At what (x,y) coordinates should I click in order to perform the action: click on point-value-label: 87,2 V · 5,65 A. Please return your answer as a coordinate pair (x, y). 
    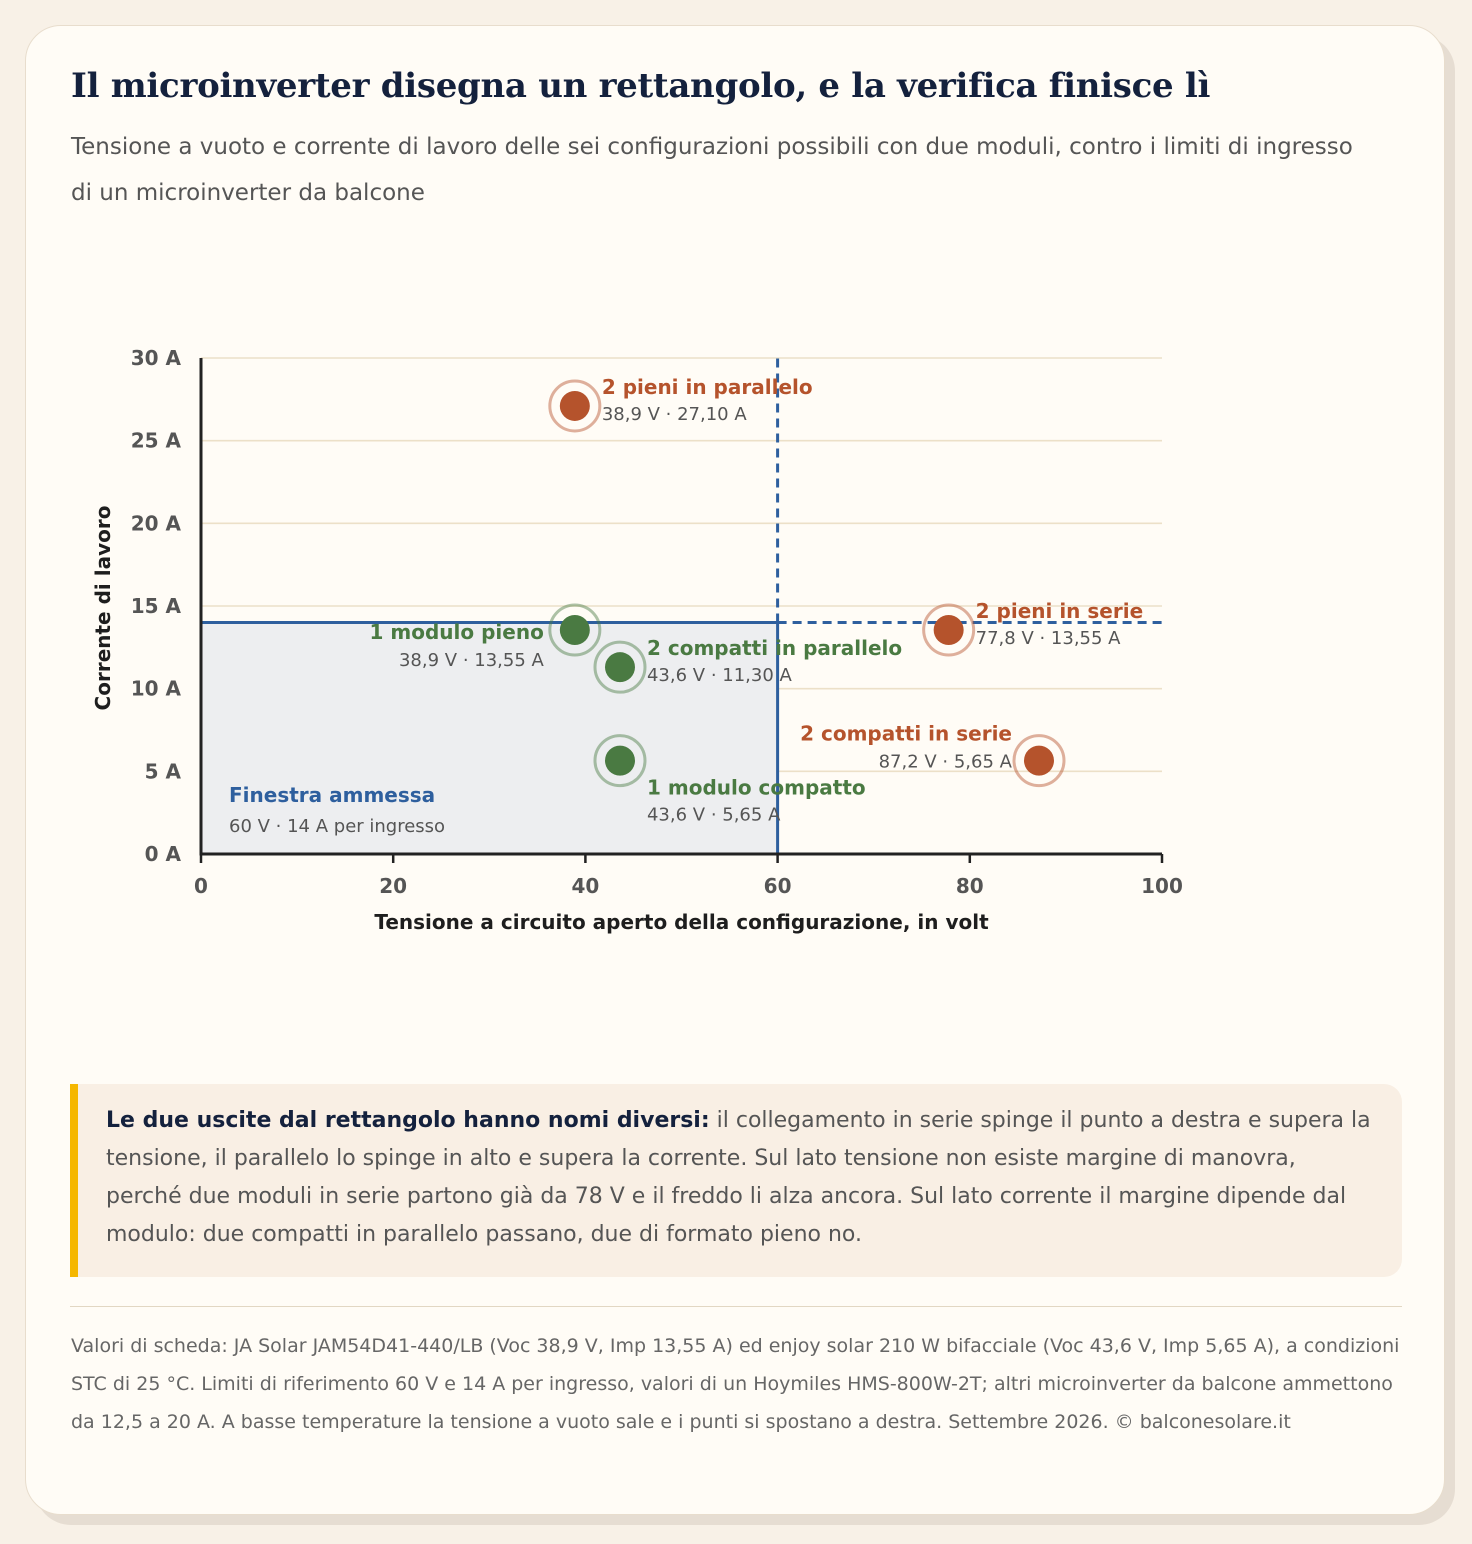
    Looking at the image, I should click on (946, 762).